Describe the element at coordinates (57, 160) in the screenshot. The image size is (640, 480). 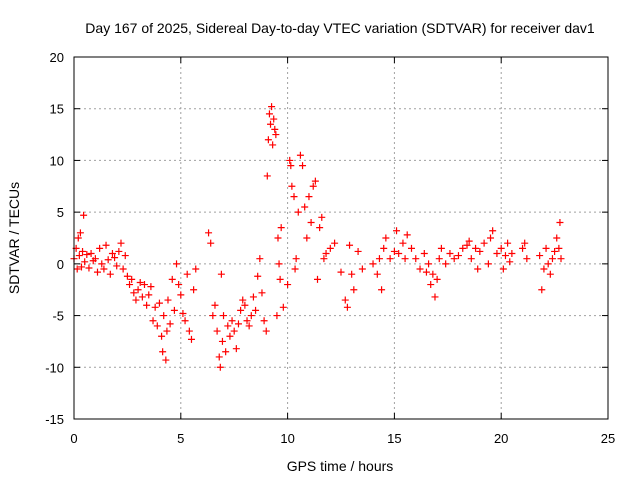
I see `y-tick-label: 10` at that location.